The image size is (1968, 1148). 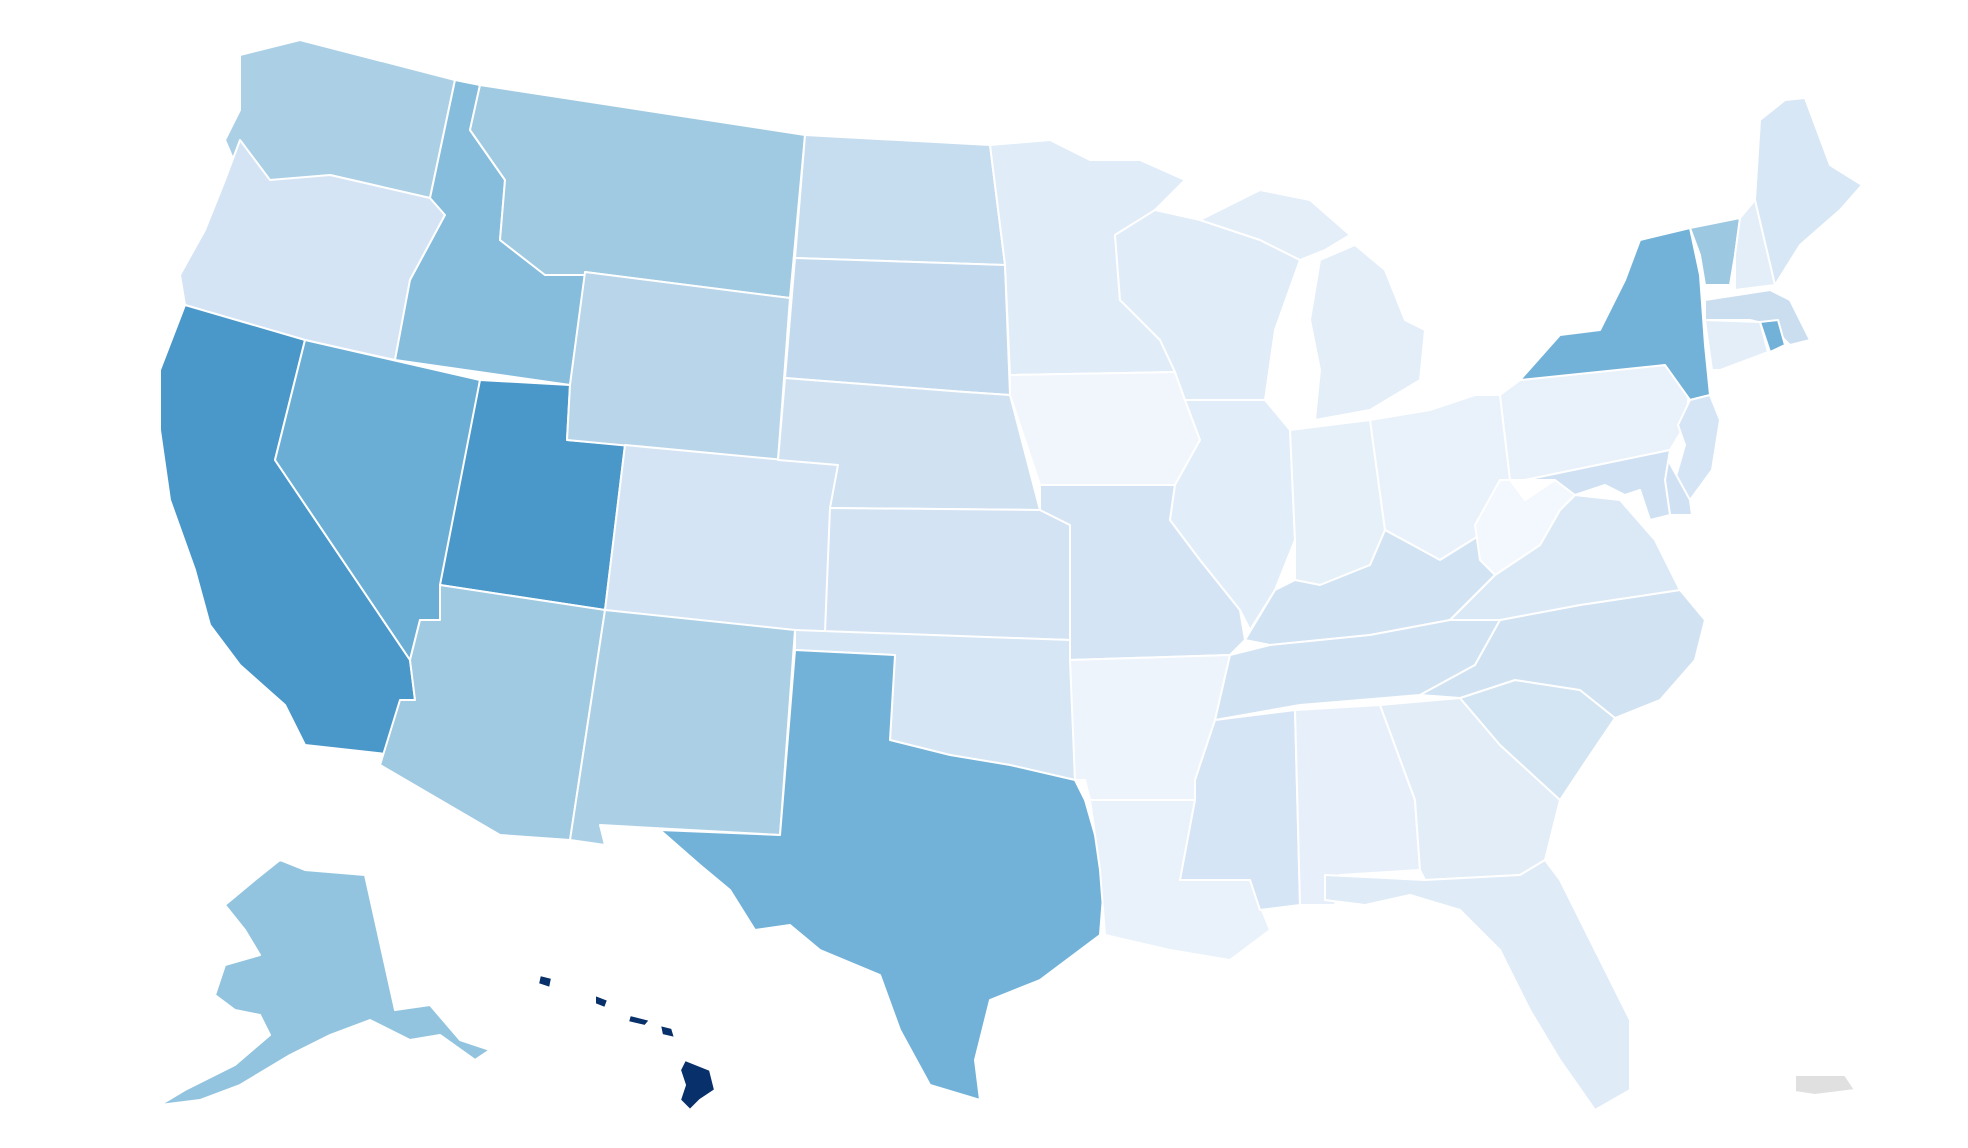 I want to click on state-ak, so click(x=325, y=982).